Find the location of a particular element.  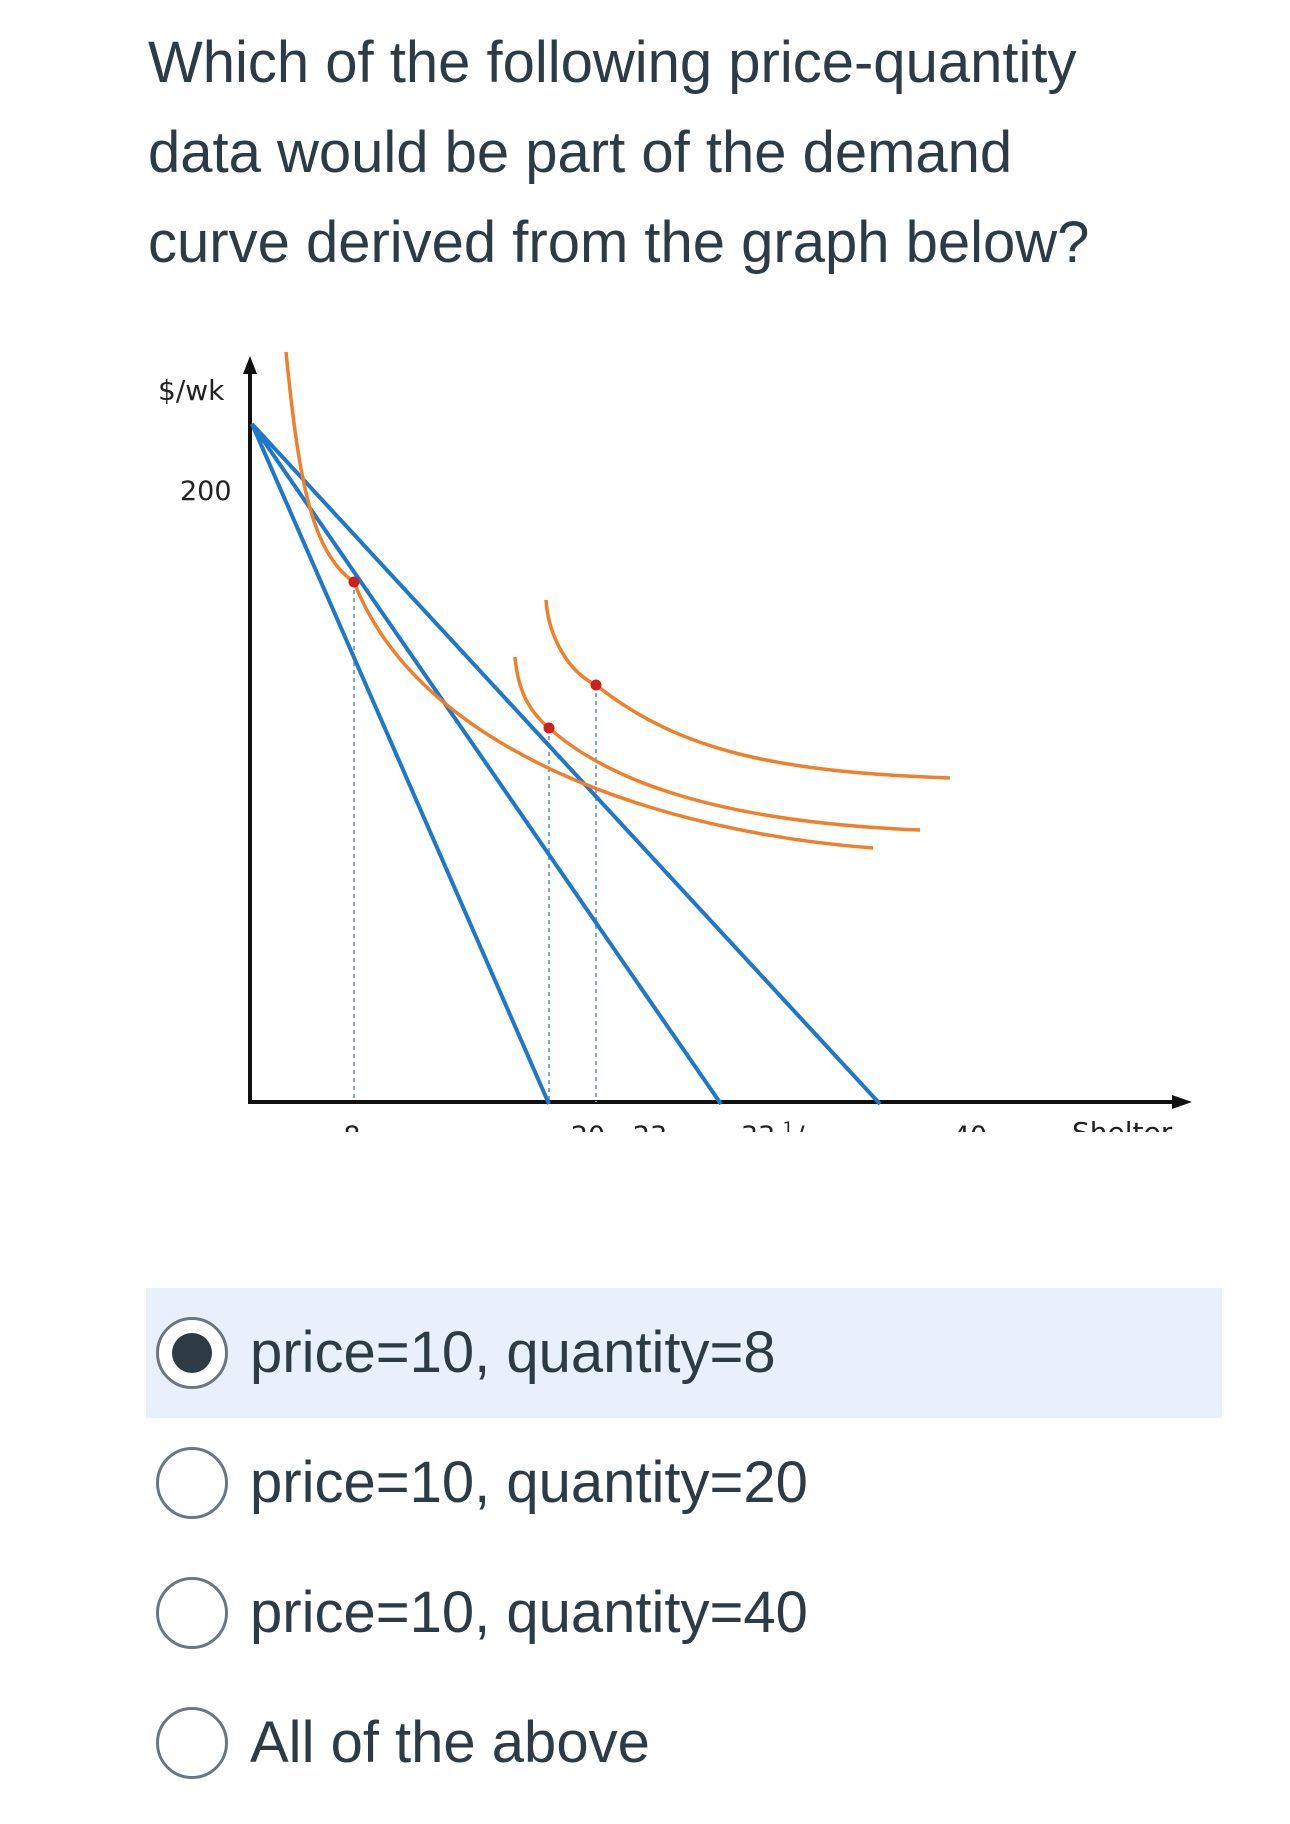

x-tick-33: 33 is located at coordinates (758, 1126).